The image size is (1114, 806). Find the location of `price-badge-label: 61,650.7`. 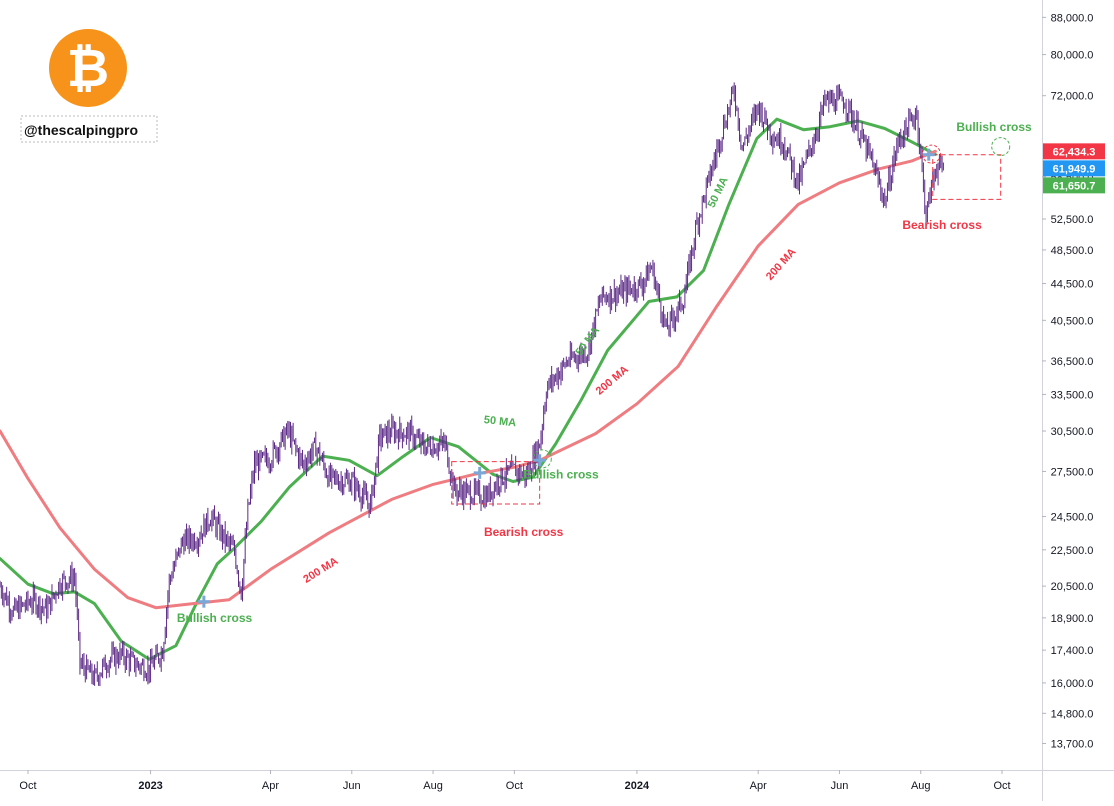

price-badge-label: 61,650.7 is located at coordinates (1074, 186).